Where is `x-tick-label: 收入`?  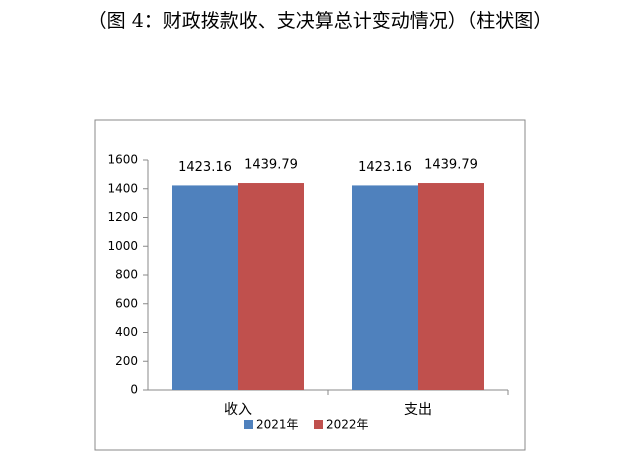
x-tick-label: 收入 is located at coordinates (238, 410).